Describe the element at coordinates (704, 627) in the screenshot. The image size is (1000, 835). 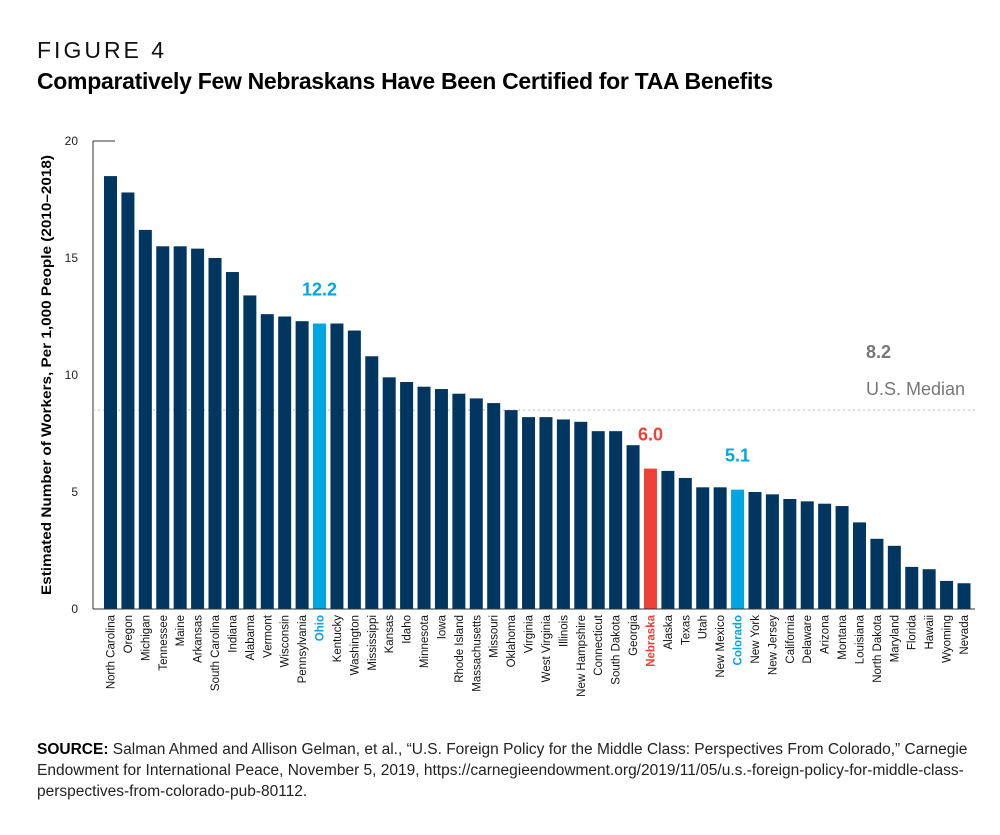
I see `x-tick-label: Utah` at that location.